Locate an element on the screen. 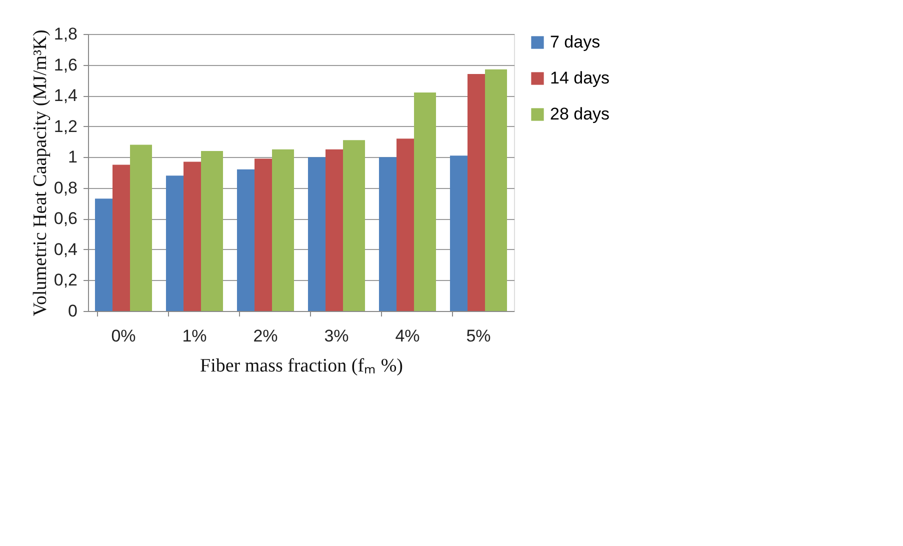 This screenshot has width=903, height=546. y-tick-label: 1,6 is located at coordinates (66, 64).